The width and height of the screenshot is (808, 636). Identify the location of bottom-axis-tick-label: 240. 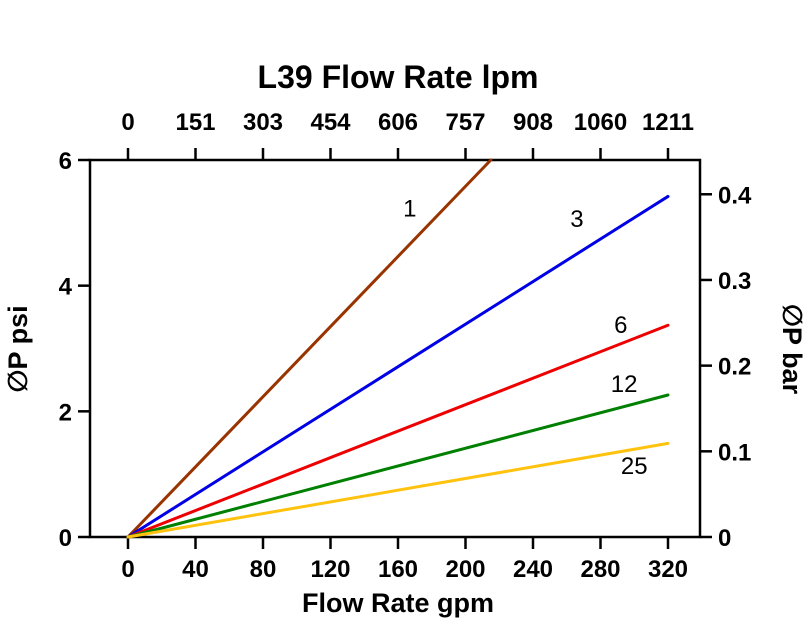
(533, 569).